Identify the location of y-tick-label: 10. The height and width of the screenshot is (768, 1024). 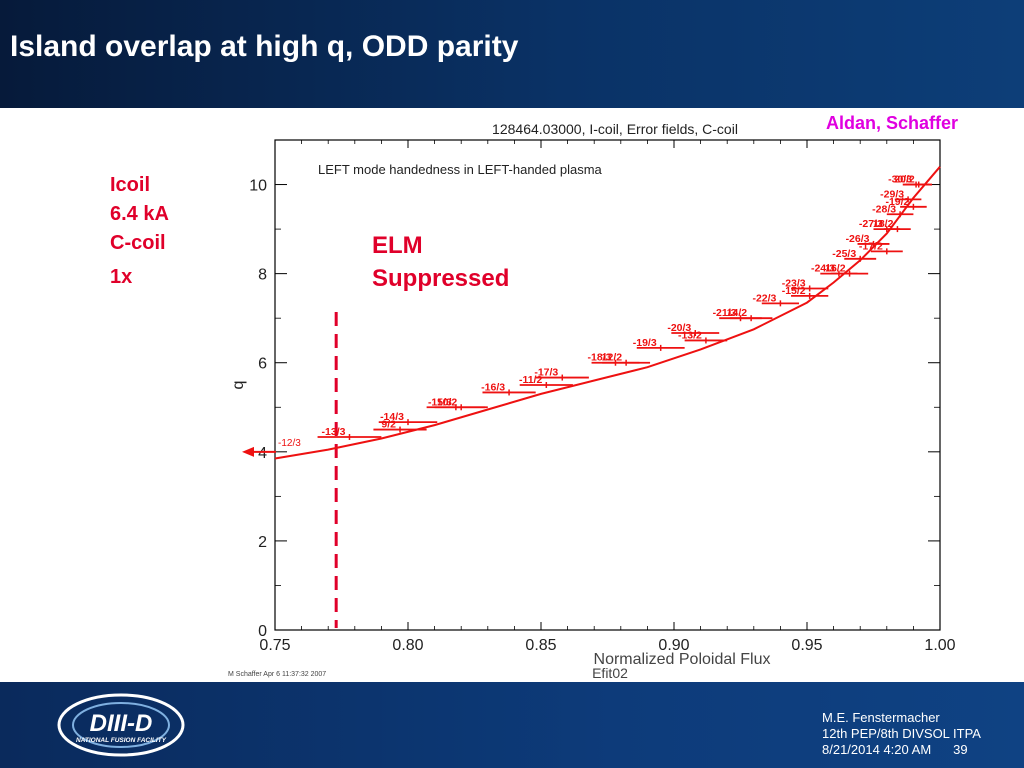
(258, 186).